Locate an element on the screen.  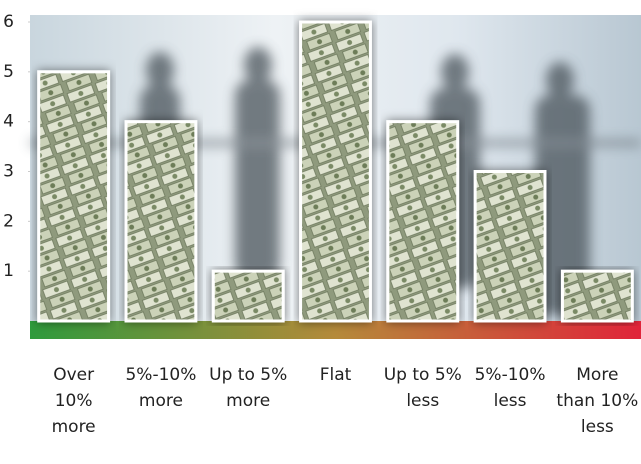
y-tick-label: 2 is located at coordinates (8, 221).